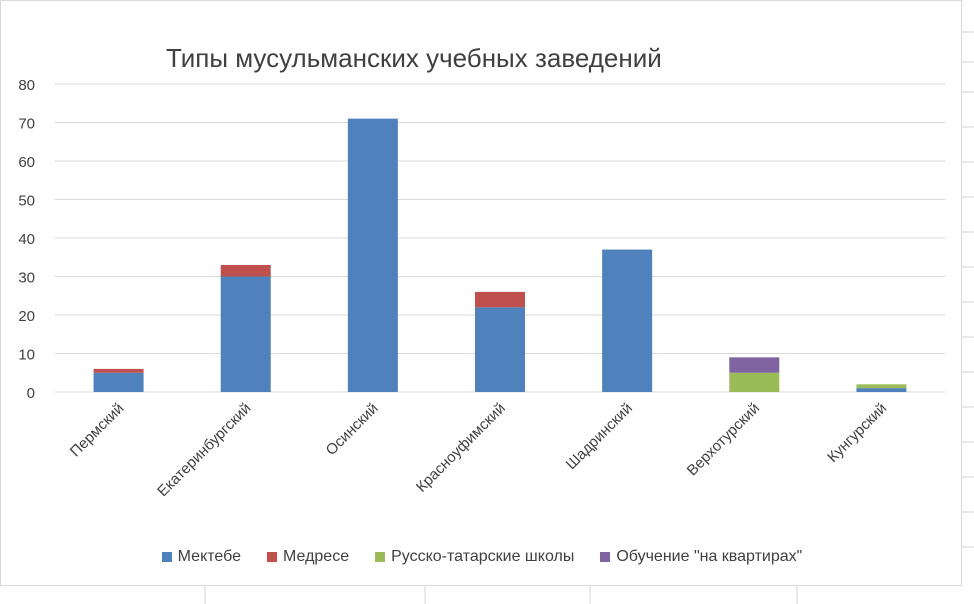  Describe the element at coordinates (26, 316) in the screenshot. I see `y-tick-label: 20` at that location.